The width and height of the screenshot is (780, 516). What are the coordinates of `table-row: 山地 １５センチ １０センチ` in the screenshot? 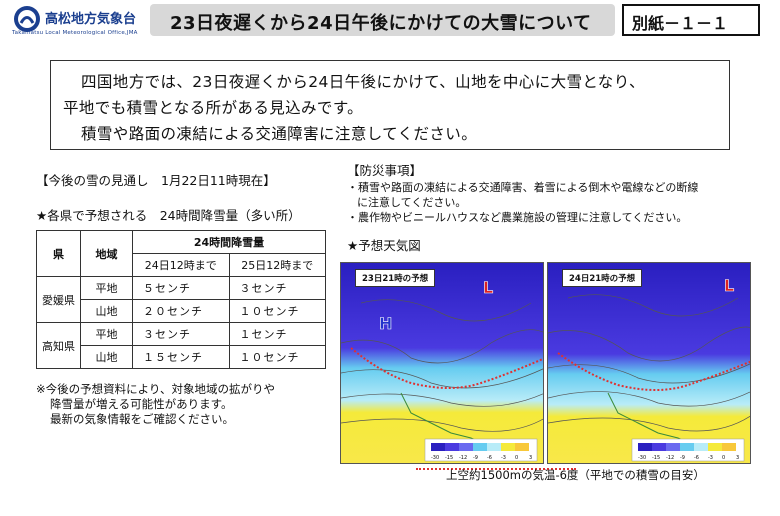 It's located at (181, 357).